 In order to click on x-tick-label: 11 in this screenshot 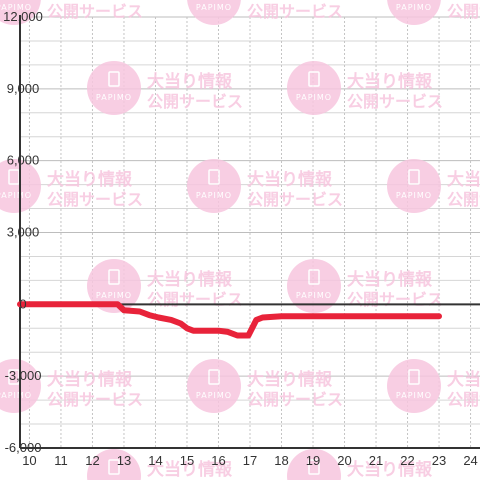, I will do `click(61, 460)`.